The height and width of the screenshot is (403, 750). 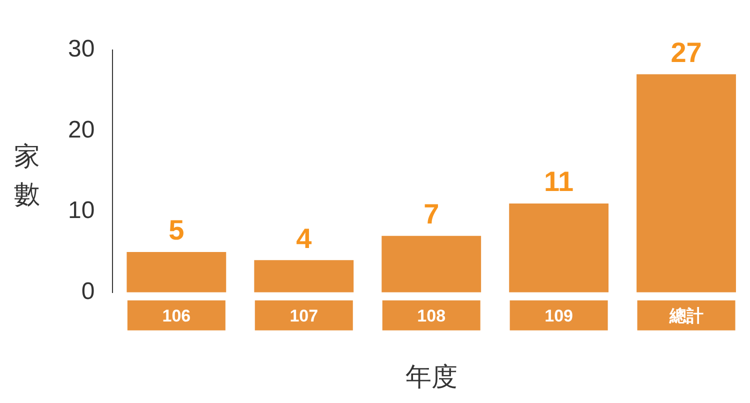 I want to click on x-tick-label: 109, so click(x=558, y=316).